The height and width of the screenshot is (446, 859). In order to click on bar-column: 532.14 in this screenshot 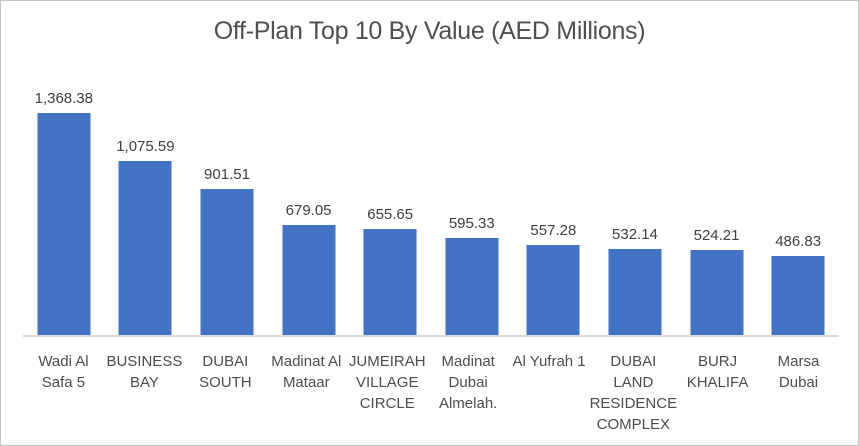, I will do `click(635, 224)`.